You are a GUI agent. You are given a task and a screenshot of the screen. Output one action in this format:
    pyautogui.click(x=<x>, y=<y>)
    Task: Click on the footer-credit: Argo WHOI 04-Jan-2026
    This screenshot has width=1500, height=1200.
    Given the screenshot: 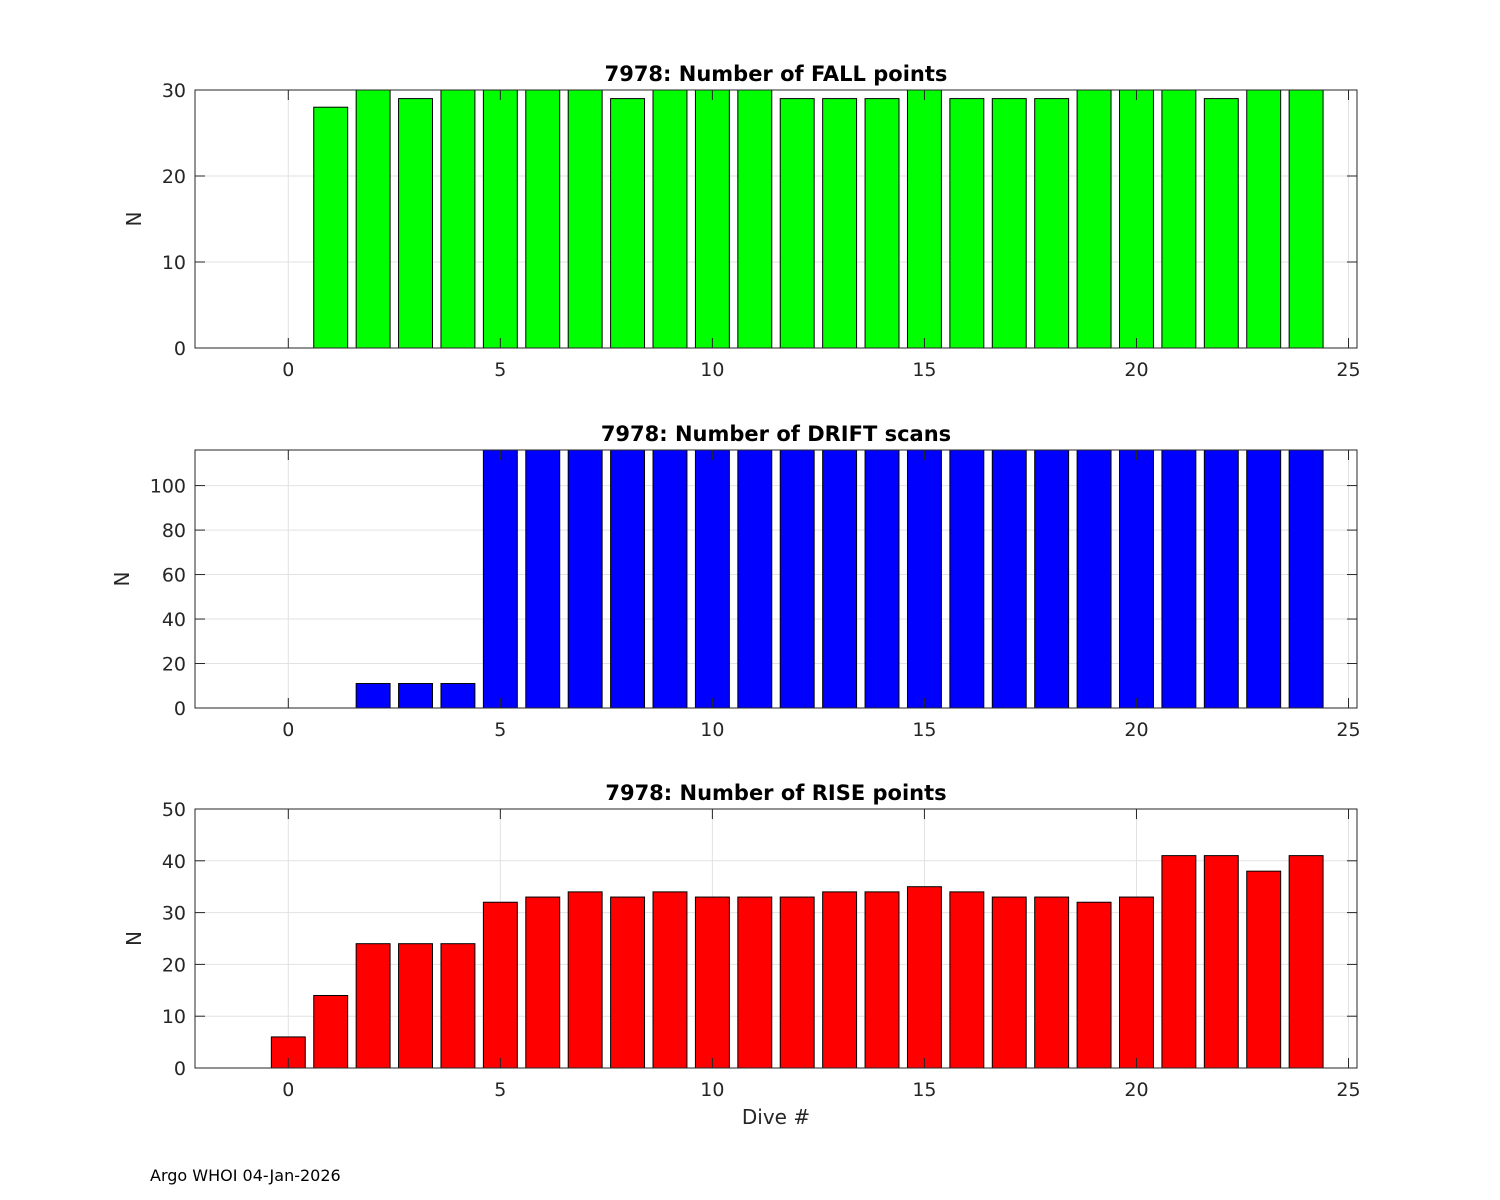 What is the action you would take?
    pyautogui.click(x=245, y=1175)
    